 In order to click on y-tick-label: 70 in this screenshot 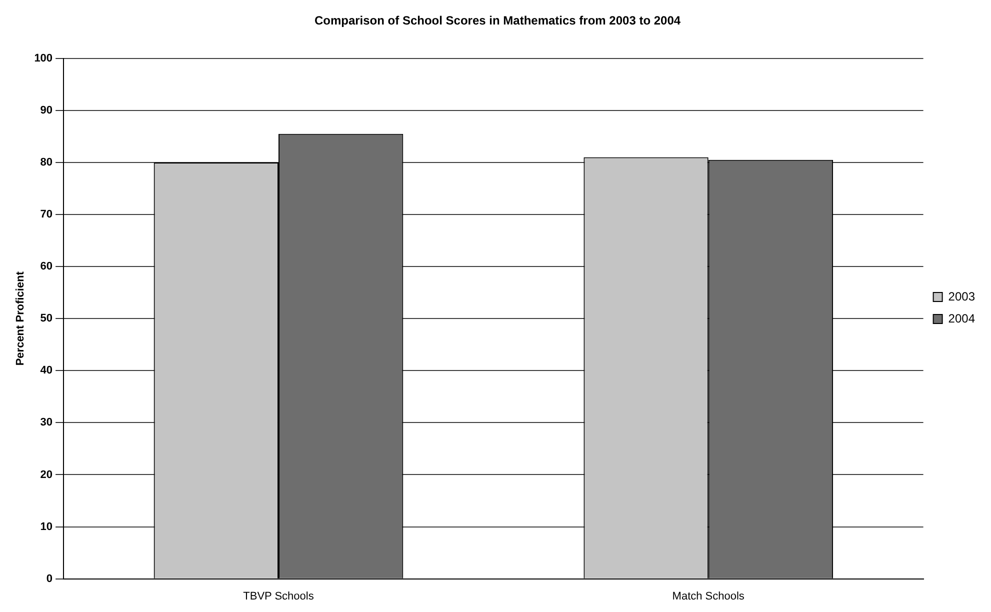, I will do `click(46, 214)`.